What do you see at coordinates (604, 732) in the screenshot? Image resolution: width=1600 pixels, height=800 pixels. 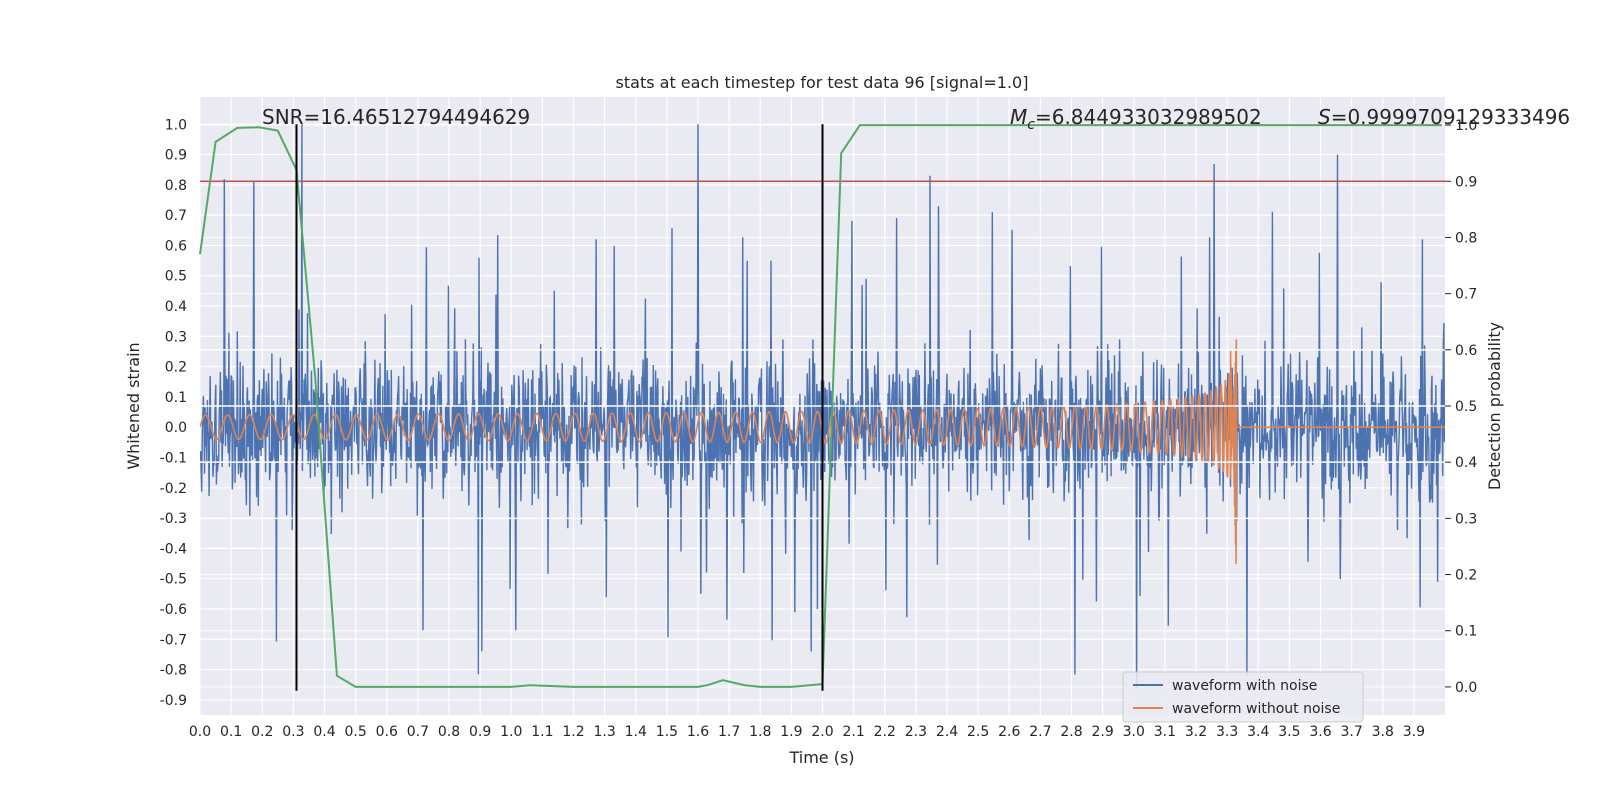 I see `x-tick-label: 1.3` at bounding box center [604, 732].